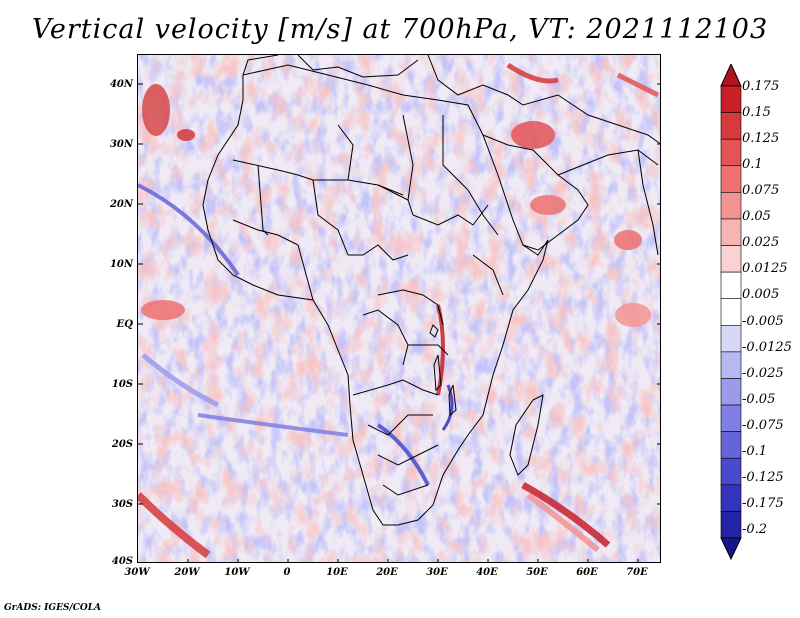 Image resolution: width=800 pixels, height=618 pixels. I want to click on lon-label-50e: 50E, so click(537, 572).